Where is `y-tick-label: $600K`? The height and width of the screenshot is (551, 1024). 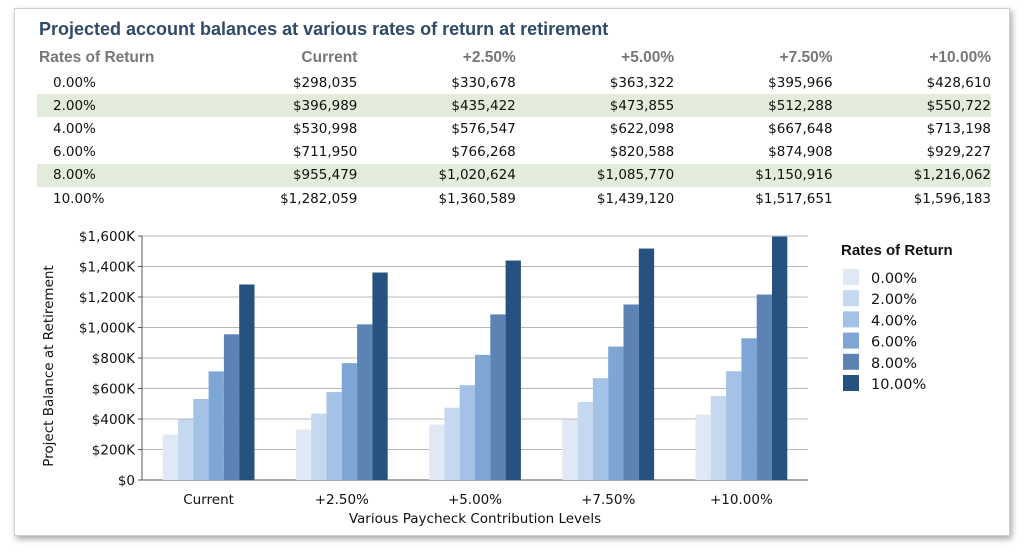
y-tick-label: $600K is located at coordinates (114, 390).